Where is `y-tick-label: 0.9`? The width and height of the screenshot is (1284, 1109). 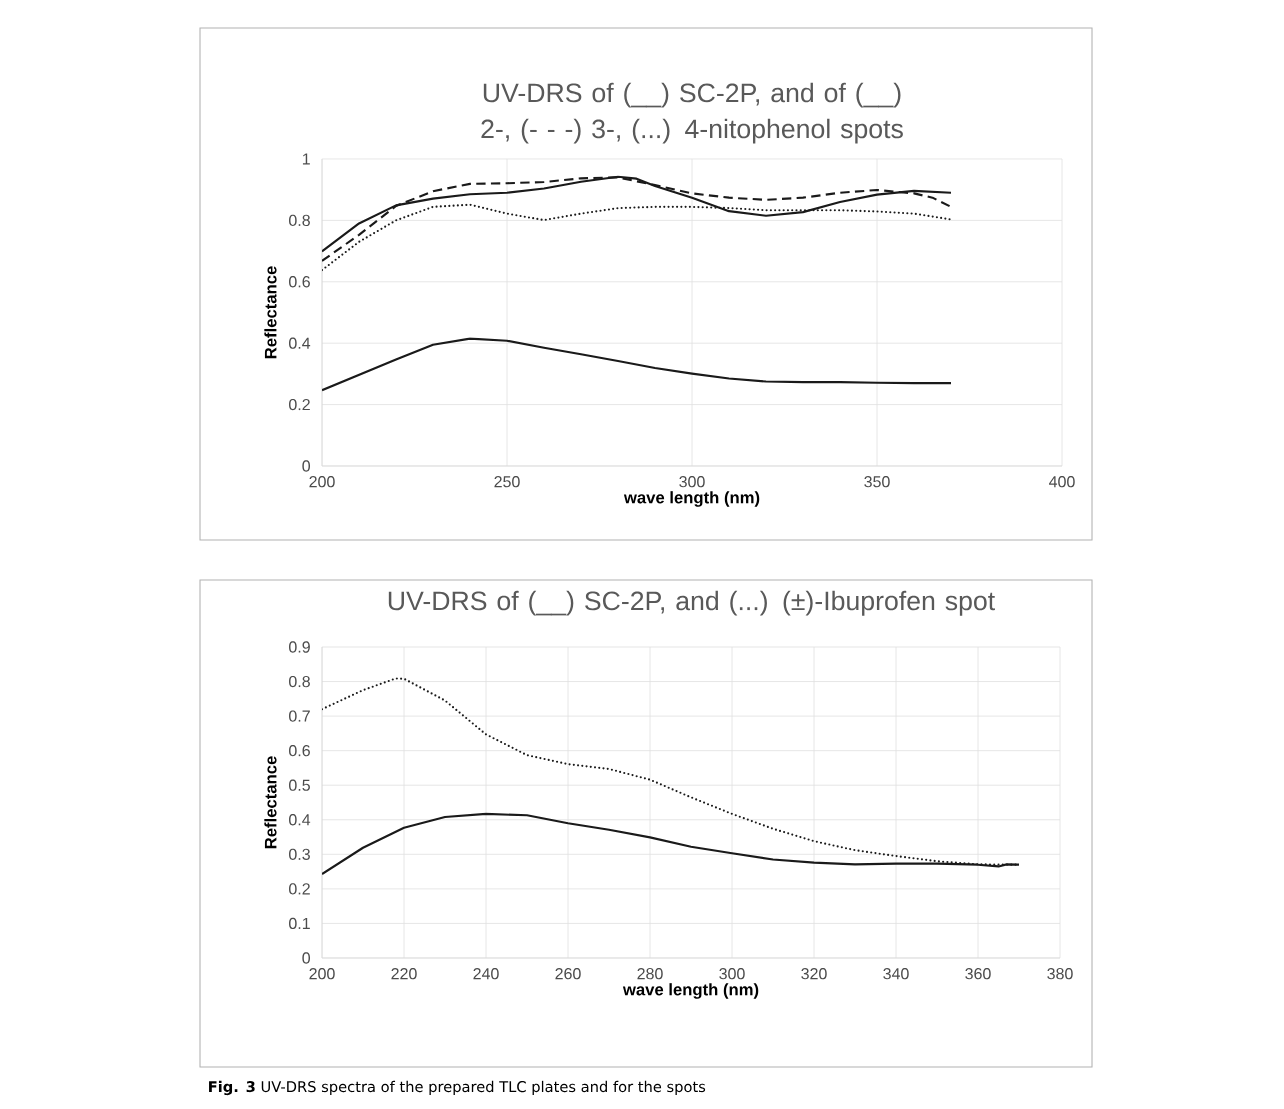
y-tick-label: 0.9 is located at coordinates (299, 647).